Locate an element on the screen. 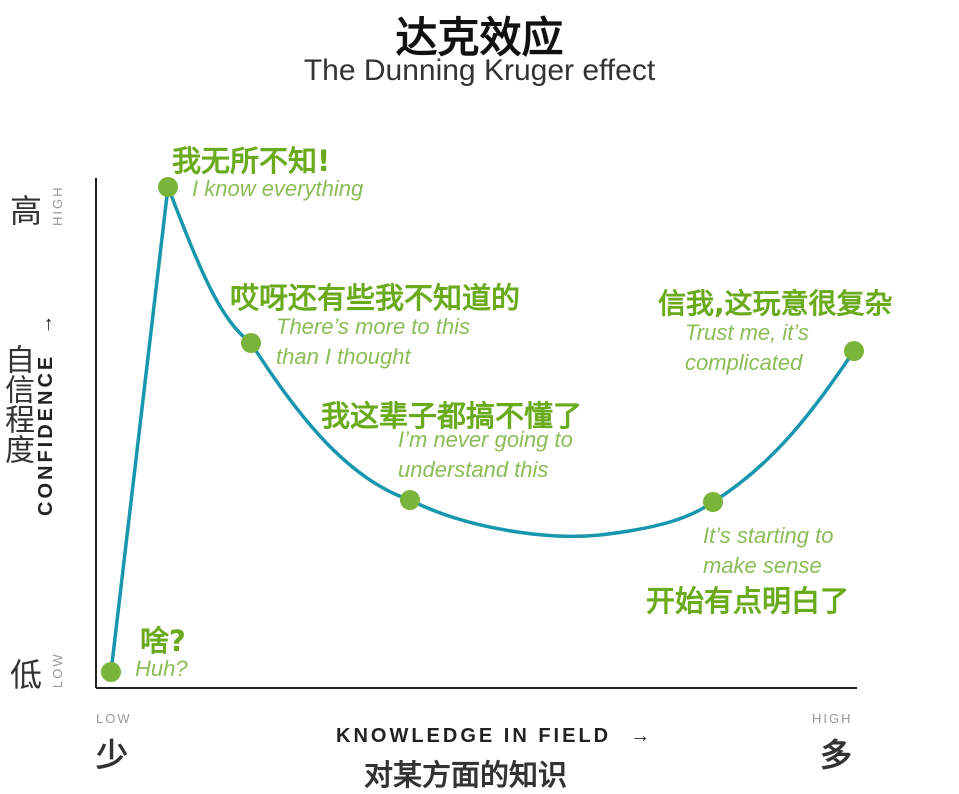 Image resolution: width=959 pixels, height=794 pixels. y-axis-low-en: LOW is located at coordinates (57, 670).